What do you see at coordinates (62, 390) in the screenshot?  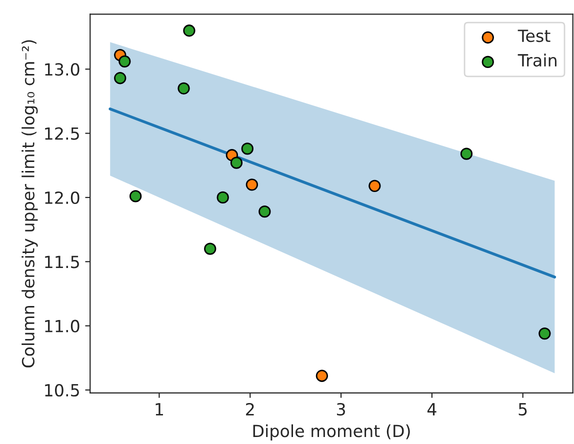 I see `y-tick-label: 10.5` at bounding box center [62, 390].